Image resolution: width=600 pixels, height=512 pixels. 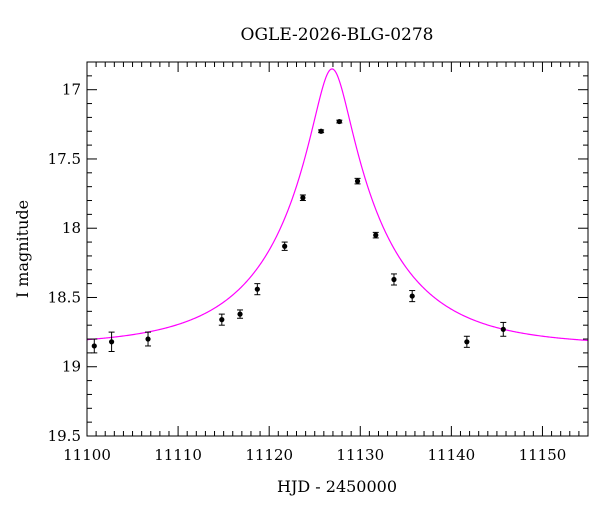 I want to click on x-tick-label: 11150, so click(x=543, y=455).